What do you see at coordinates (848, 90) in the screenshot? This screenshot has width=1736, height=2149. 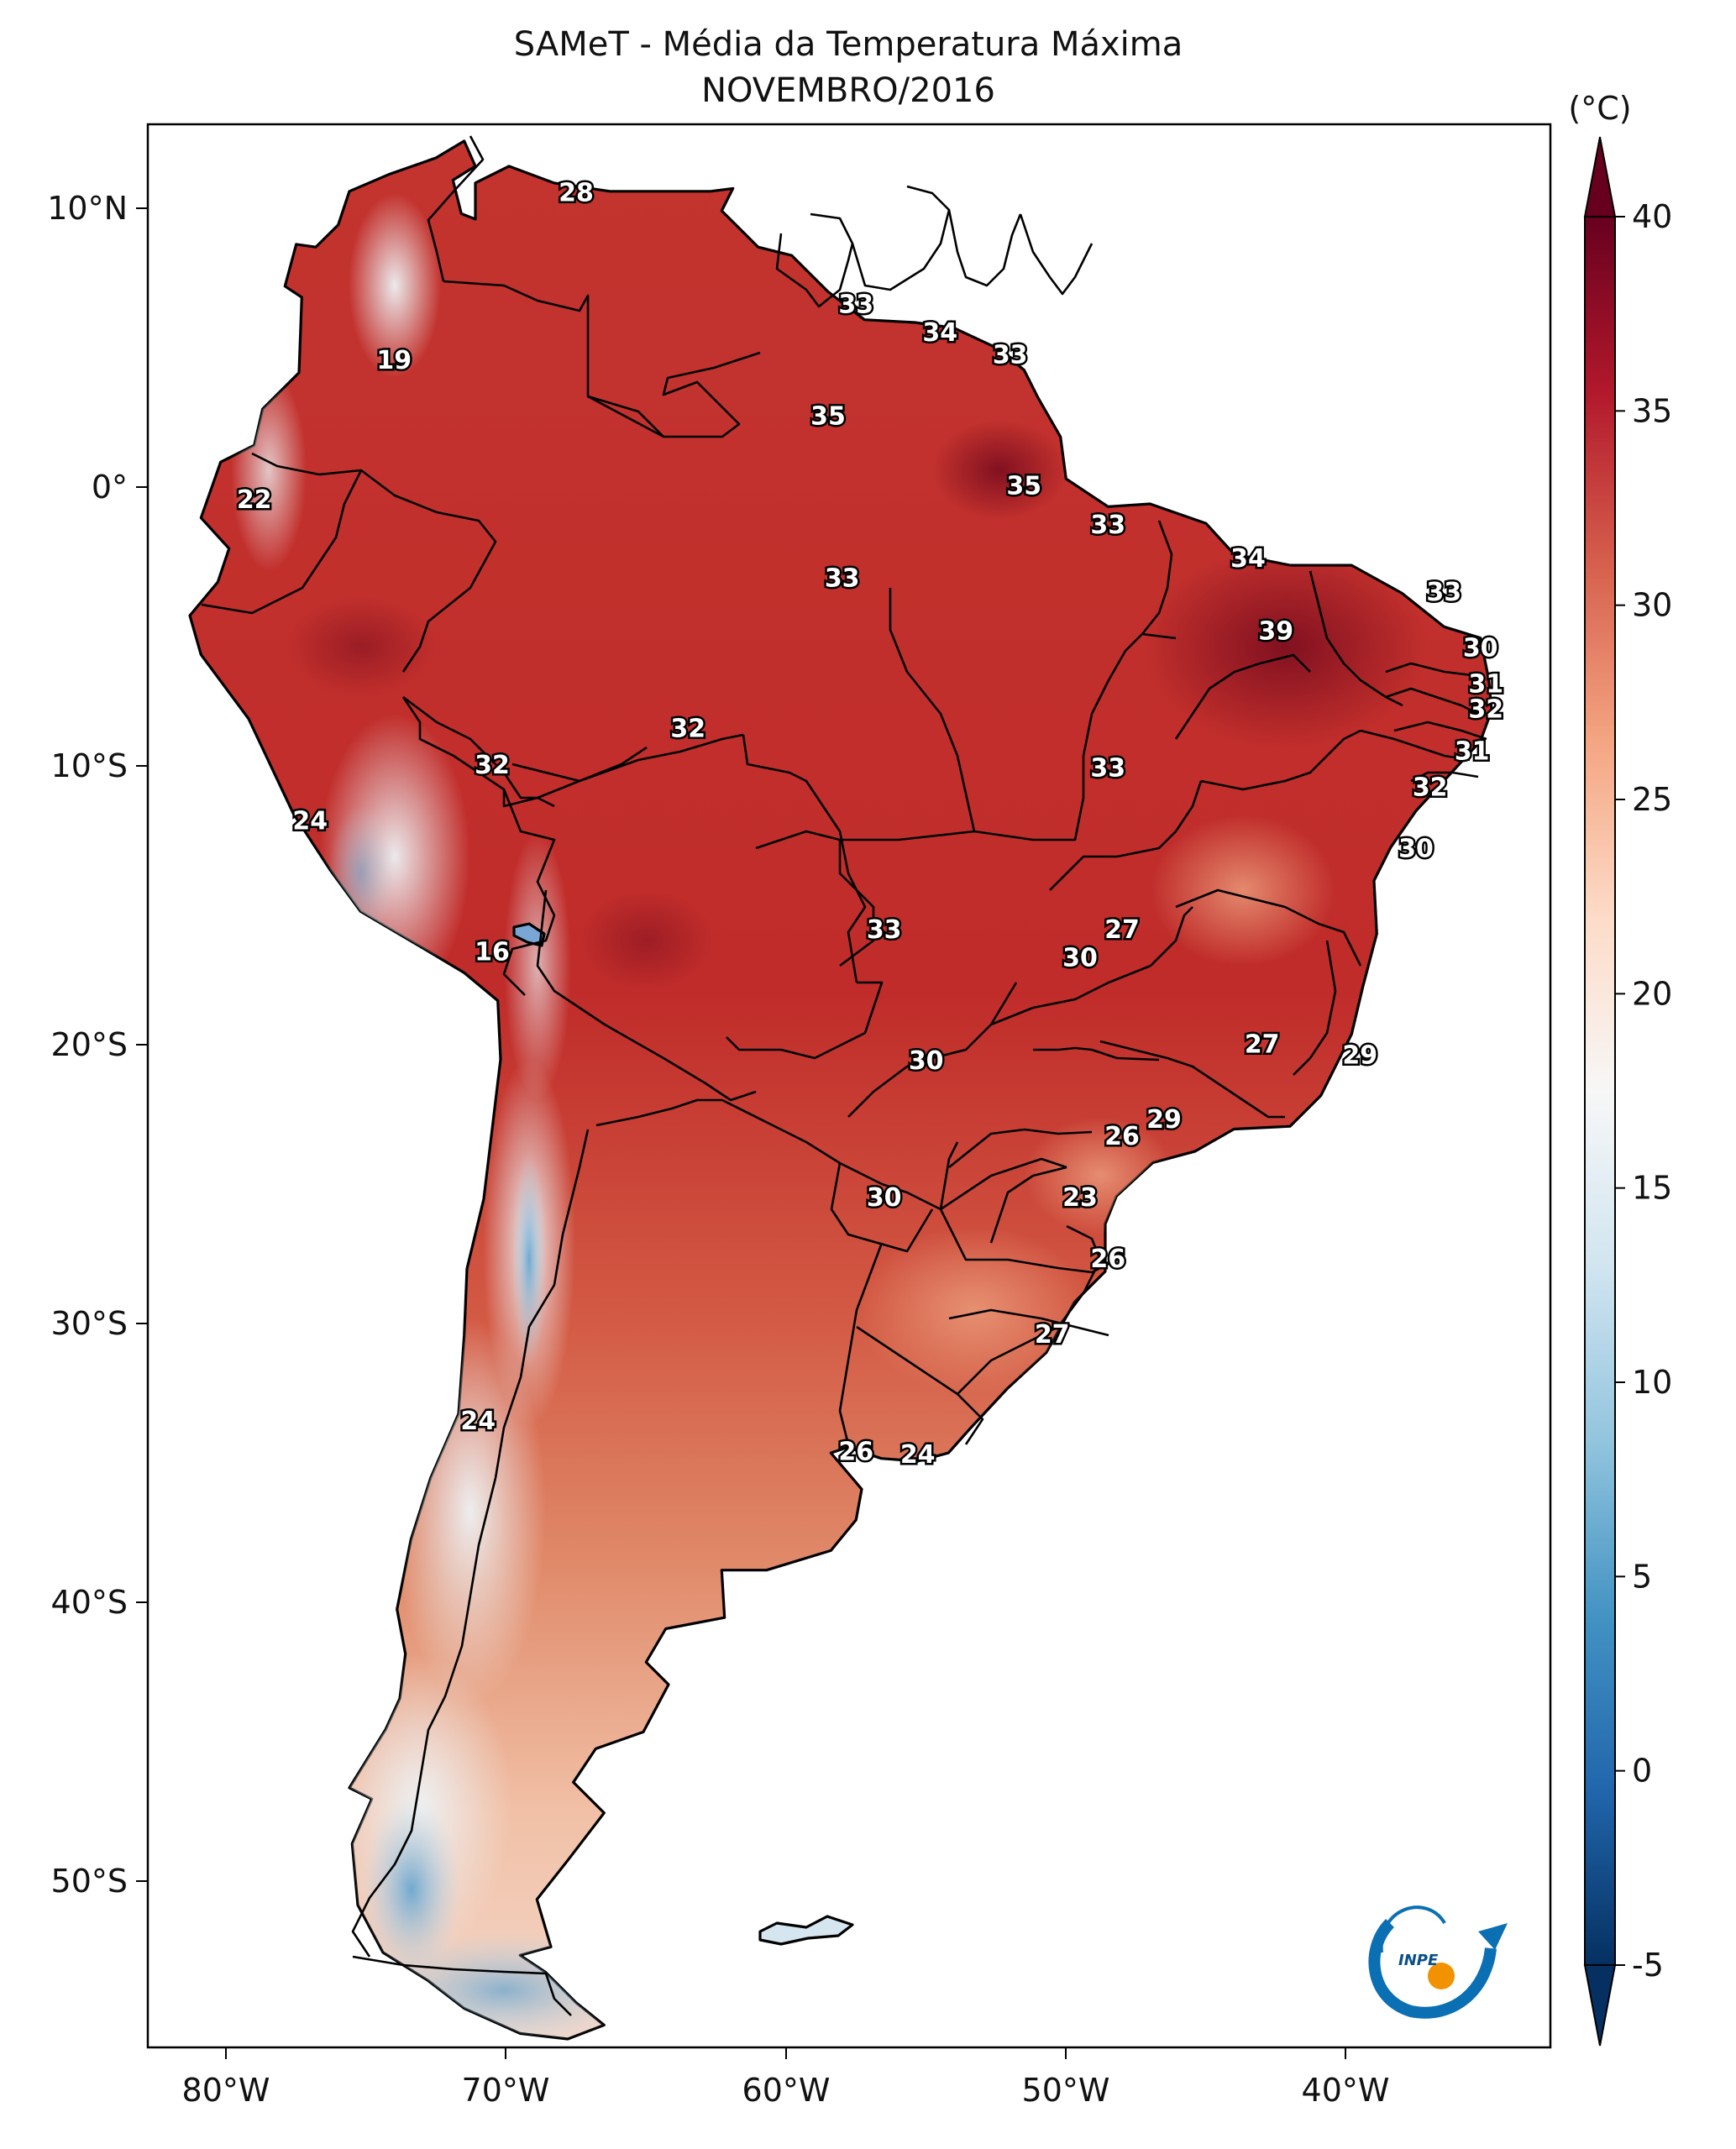 I see `map-subtitle: NOVEMBRO/2016` at bounding box center [848, 90].